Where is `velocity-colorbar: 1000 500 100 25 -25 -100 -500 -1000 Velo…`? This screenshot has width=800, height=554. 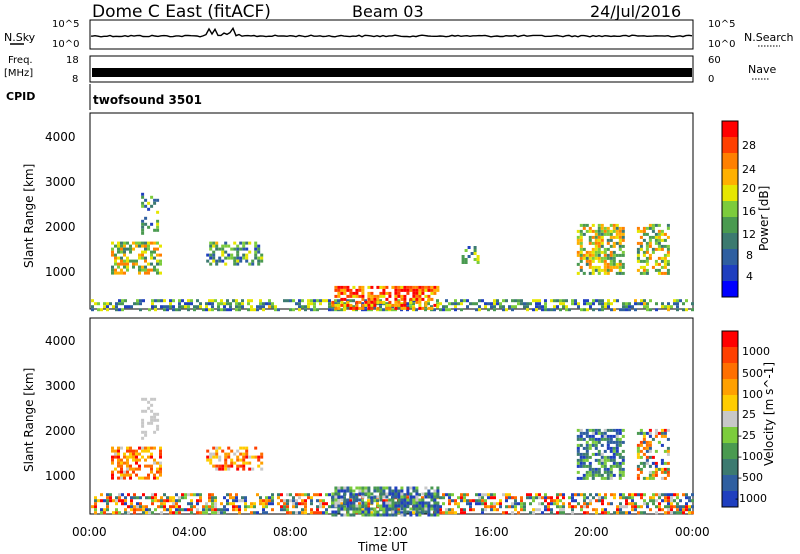 velocity-colorbar: 1000 500 100 25 -25 -100 -500 -1000 Velo… is located at coordinates (748, 419).